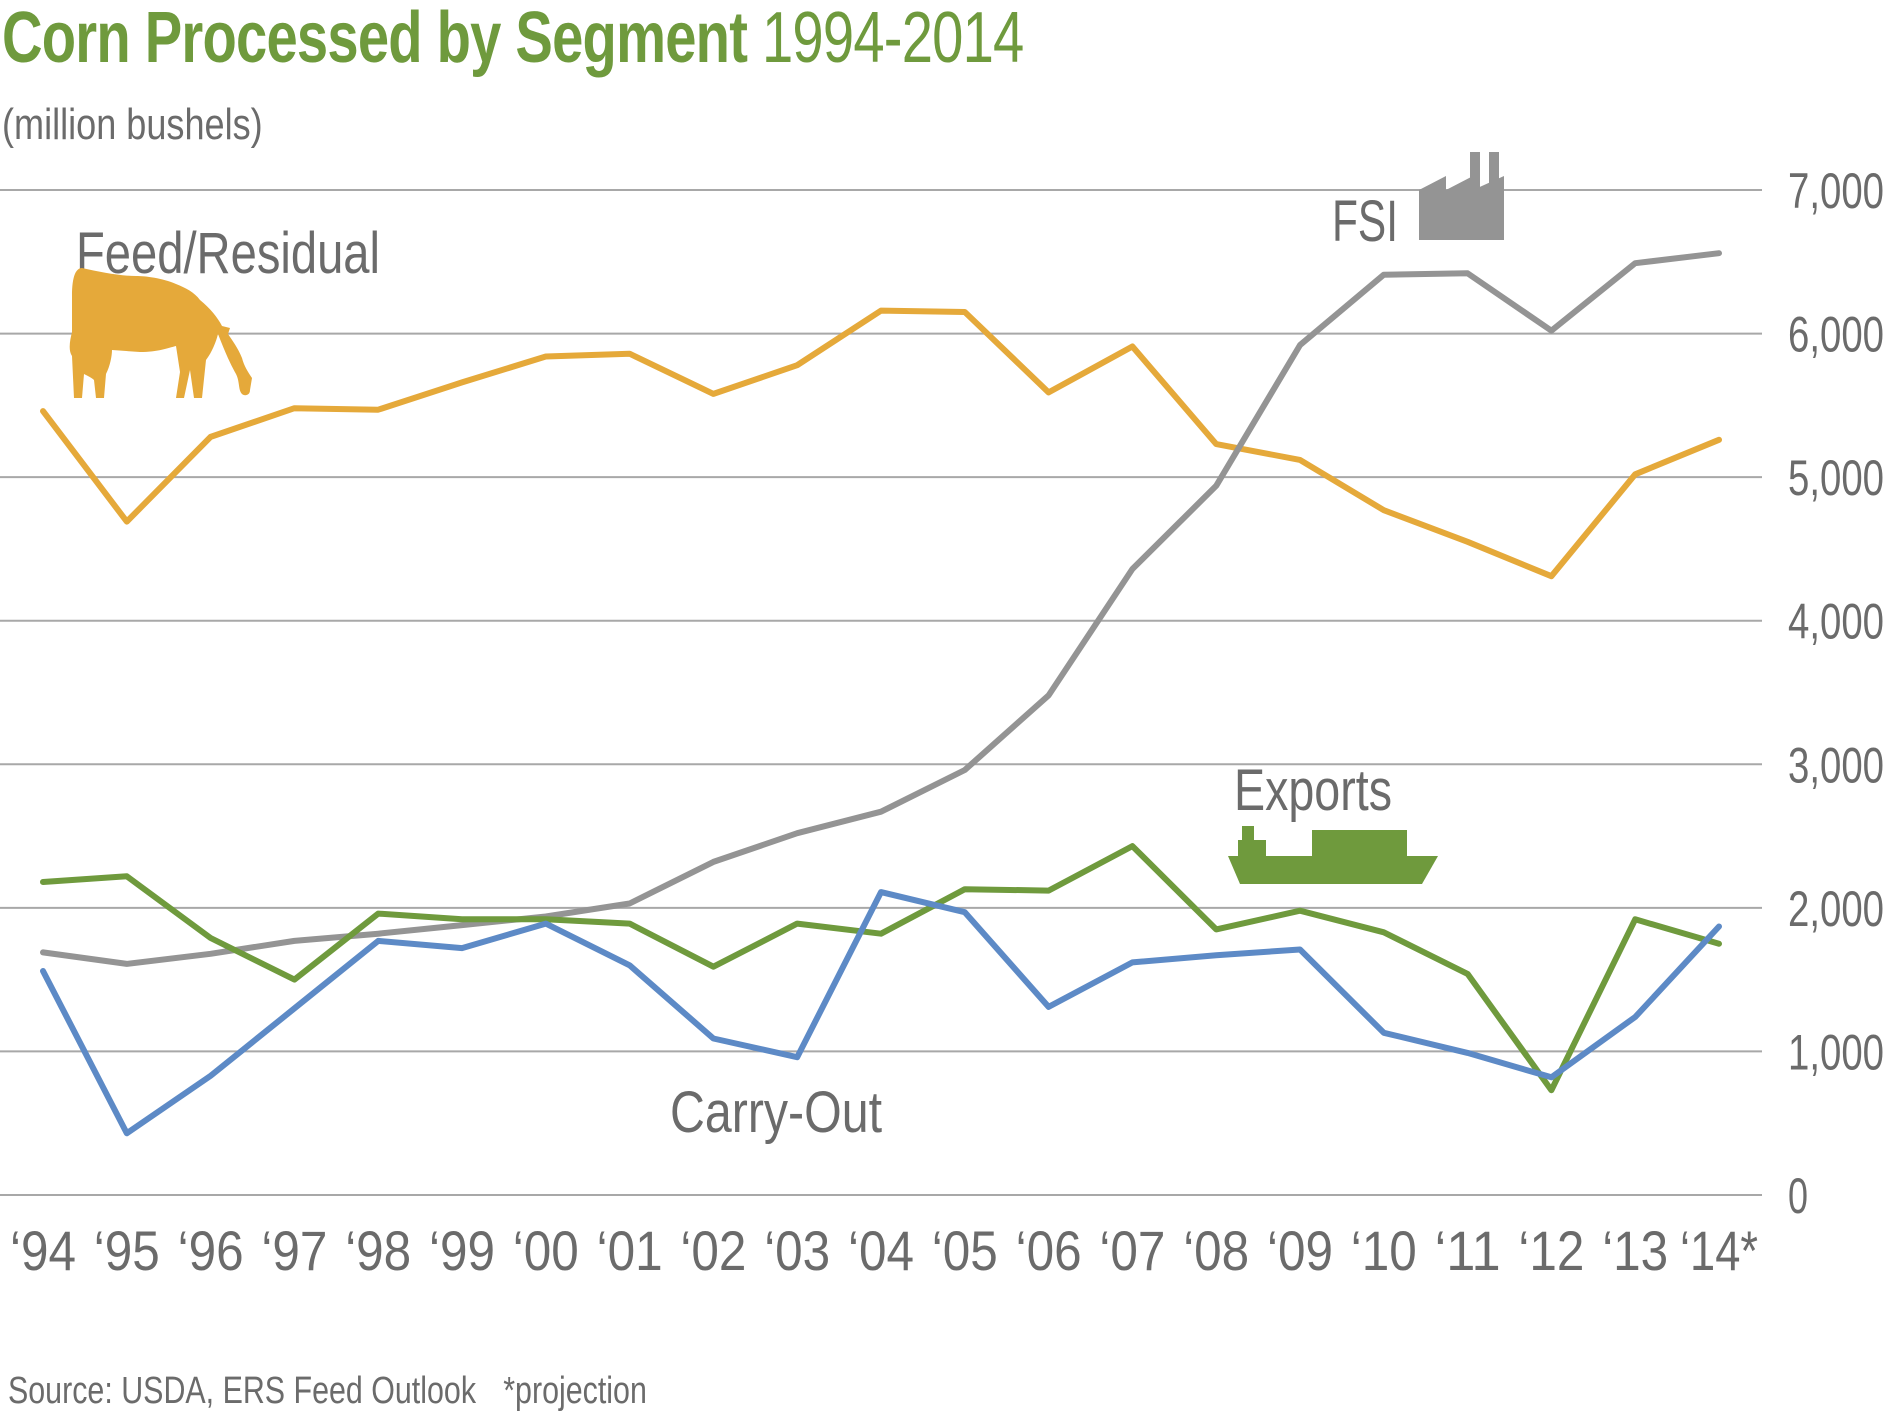  I want to click on x-tick-label: ‘04, so click(881, 1250).